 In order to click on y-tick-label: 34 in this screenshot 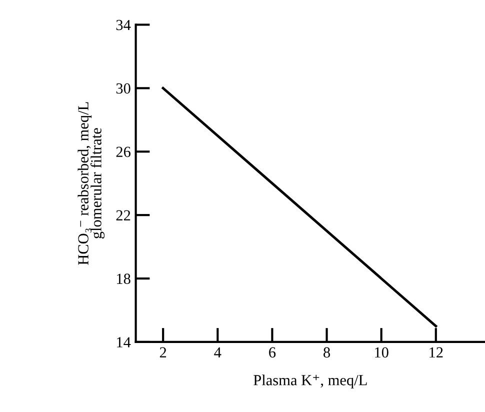, I will do `click(123, 25)`.